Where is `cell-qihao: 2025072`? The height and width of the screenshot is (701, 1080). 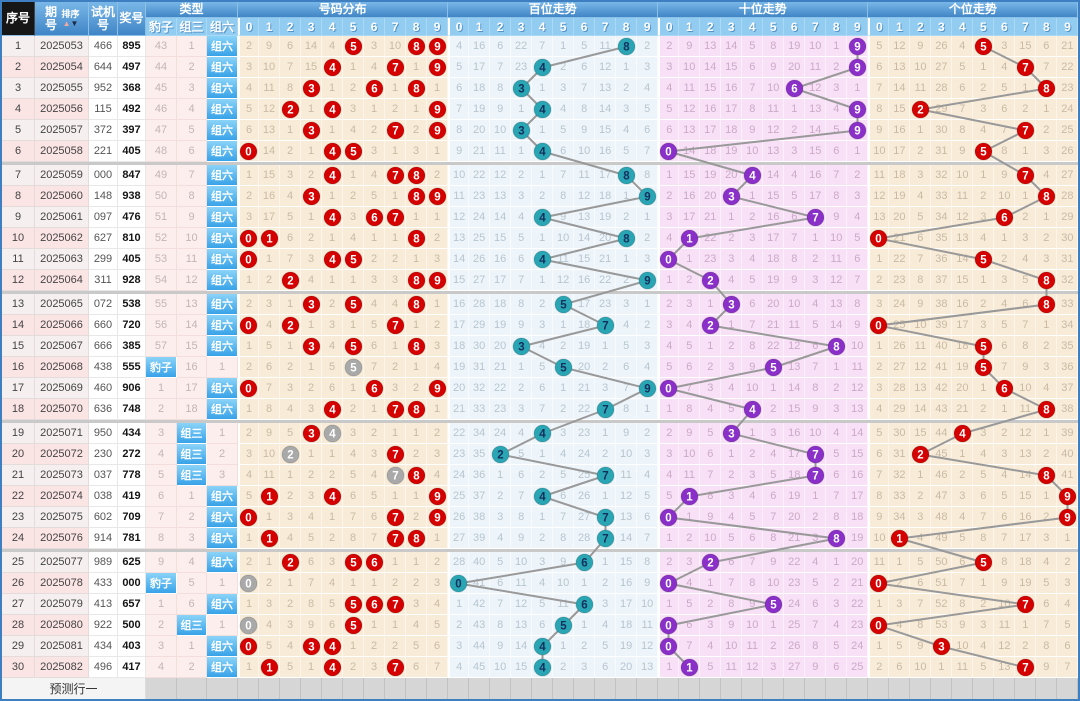 cell-qihao: 2025072 is located at coordinates (62, 454).